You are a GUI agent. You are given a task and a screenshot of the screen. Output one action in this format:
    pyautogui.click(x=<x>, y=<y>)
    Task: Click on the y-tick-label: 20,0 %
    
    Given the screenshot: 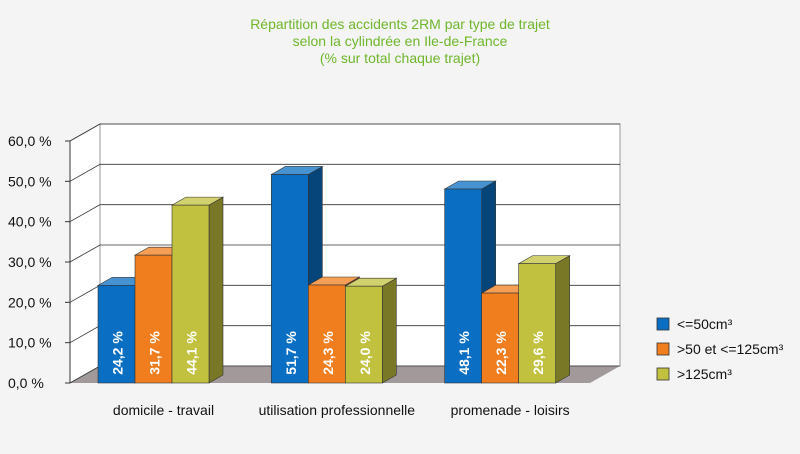 What is the action you would take?
    pyautogui.click(x=30, y=302)
    